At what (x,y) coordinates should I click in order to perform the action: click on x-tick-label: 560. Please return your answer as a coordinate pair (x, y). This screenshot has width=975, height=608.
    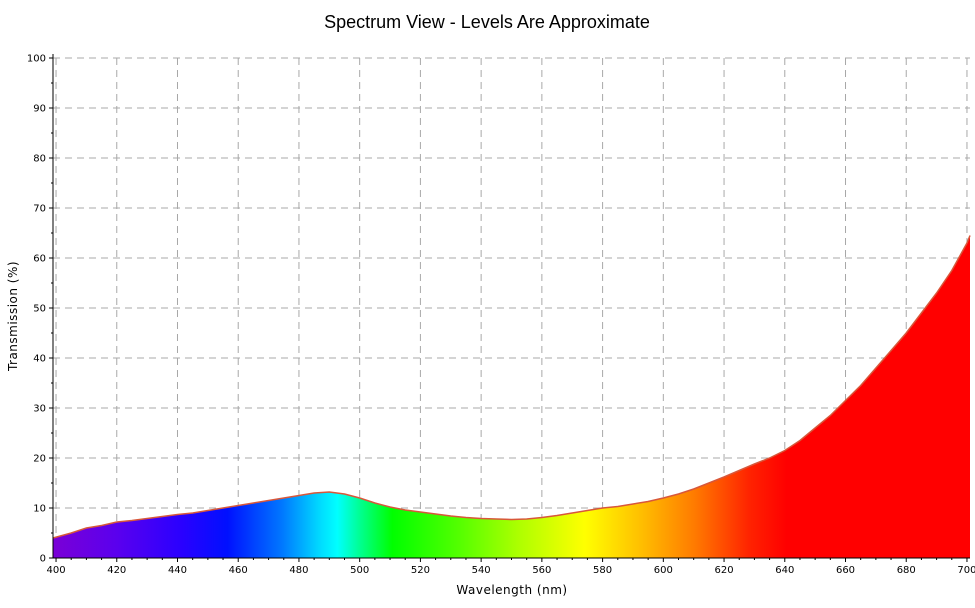
    Looking at the image, I should click on (541, 570).